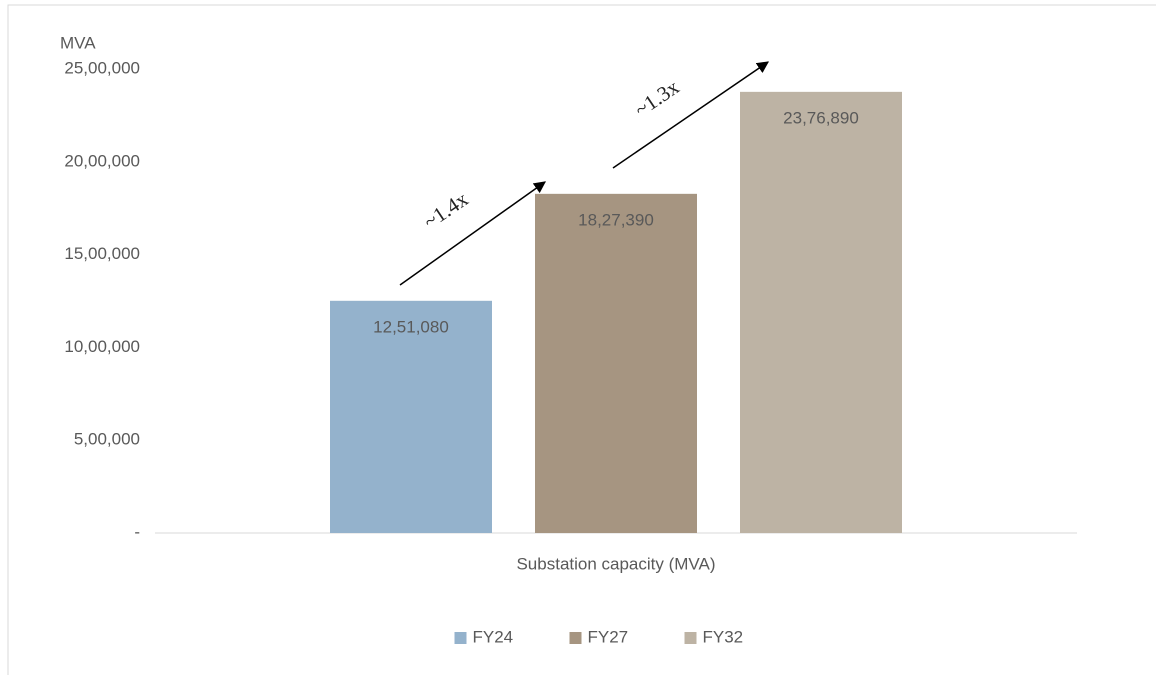  I want to click on y-tick-label: 25,00,000, so click(102, 67).